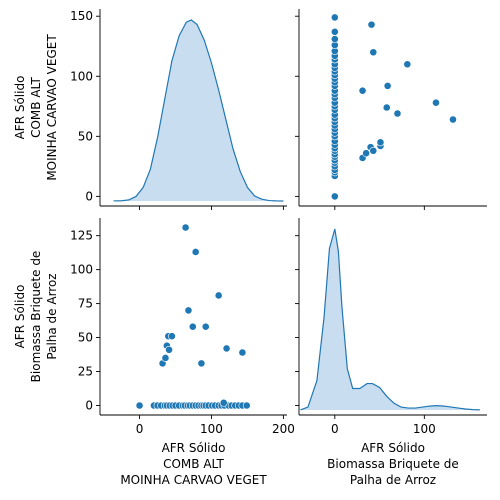  I want to click on y-tick-label: 150, so click(81, 16).